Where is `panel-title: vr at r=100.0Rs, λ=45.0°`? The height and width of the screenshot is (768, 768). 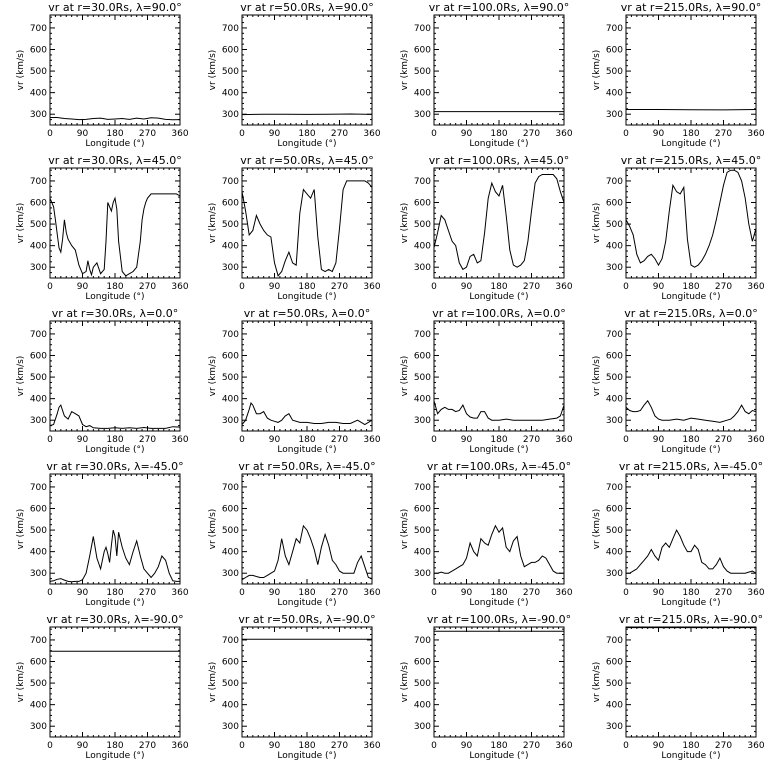 panel-title: vr at r=100.0Rs, λ=45.0° is located at coordinates (499, 160).